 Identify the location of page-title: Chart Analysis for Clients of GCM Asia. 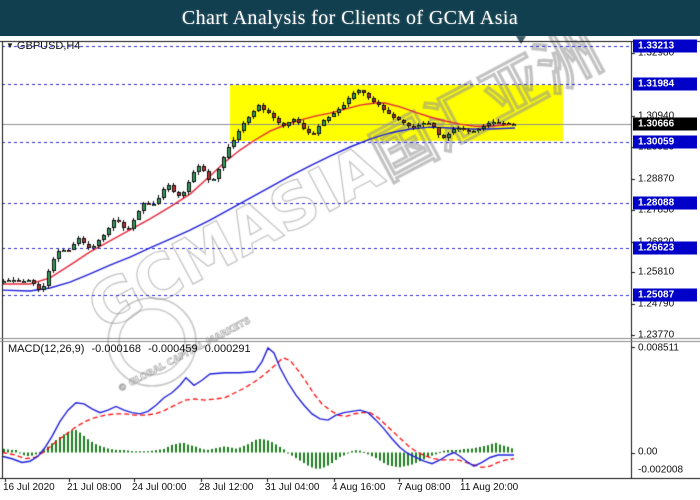
(350, 17).